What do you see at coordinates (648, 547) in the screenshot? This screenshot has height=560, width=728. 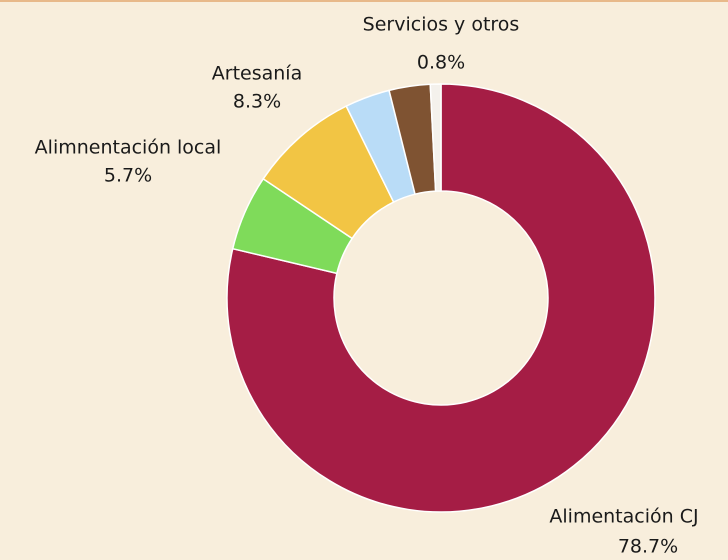 I see `slice-value-label: 78.7%` at bounding box center [648, 547].